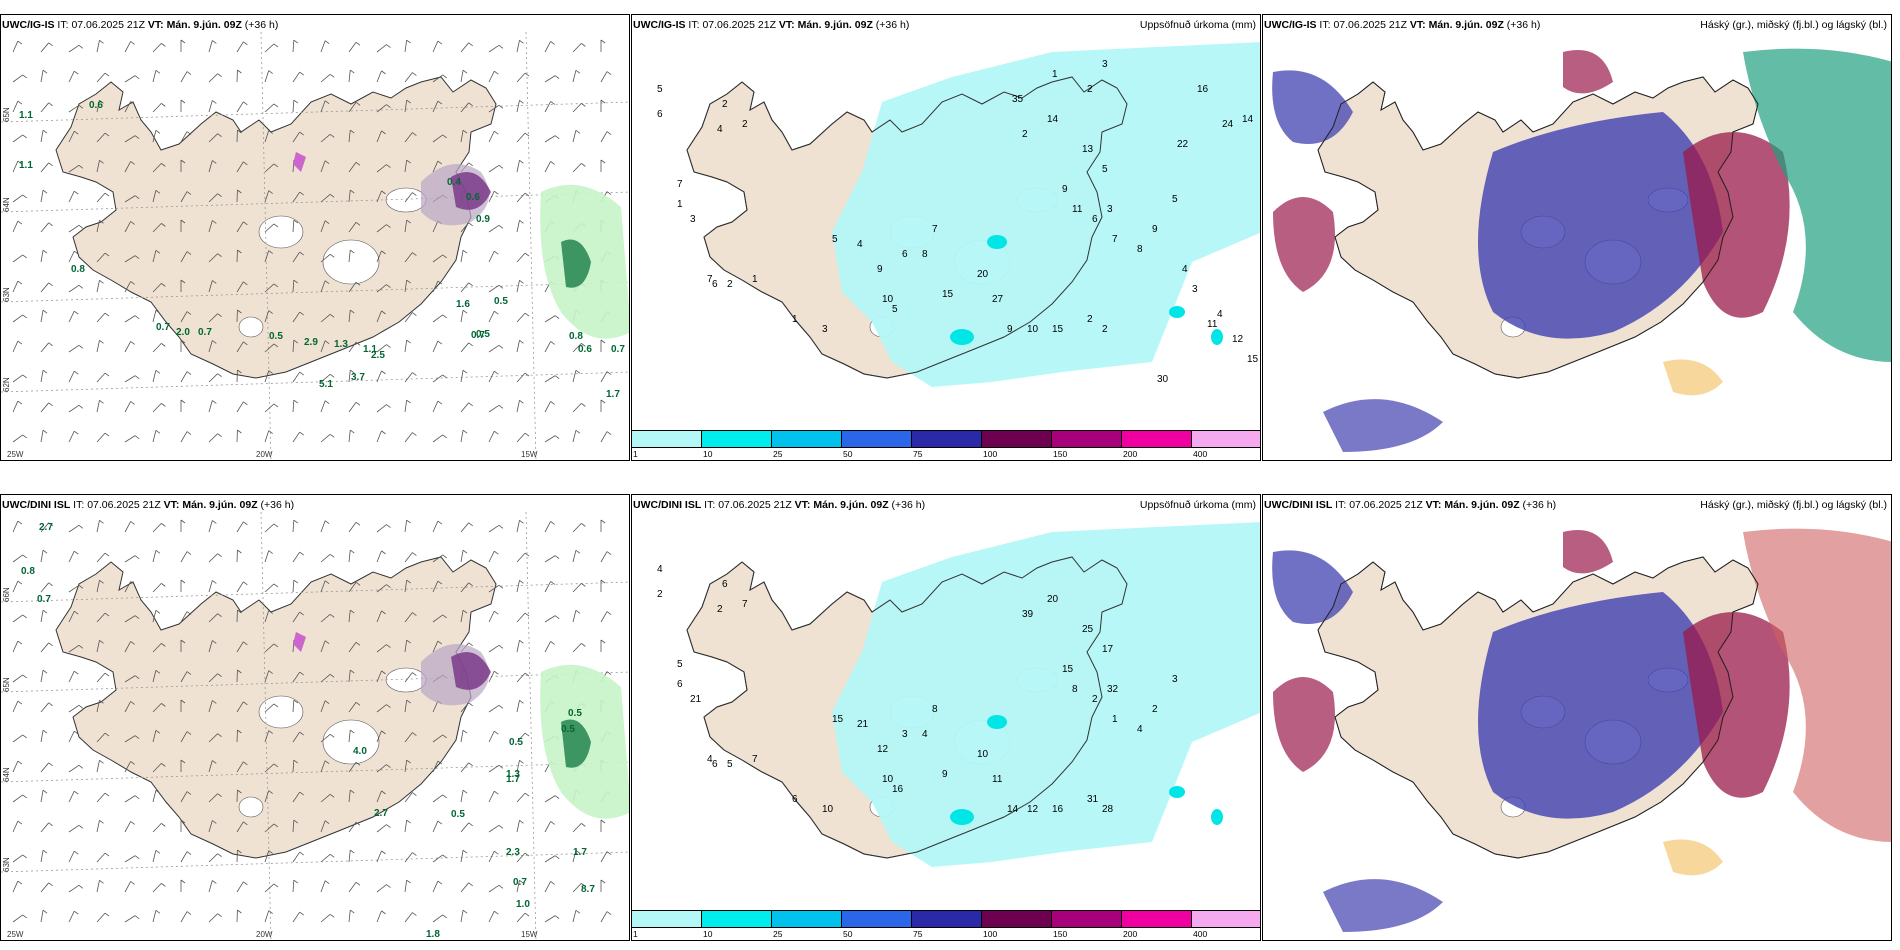 The height and width of the screenshot is (950, 1900). I want to click on lon-label: 25W, so click(15, 454).